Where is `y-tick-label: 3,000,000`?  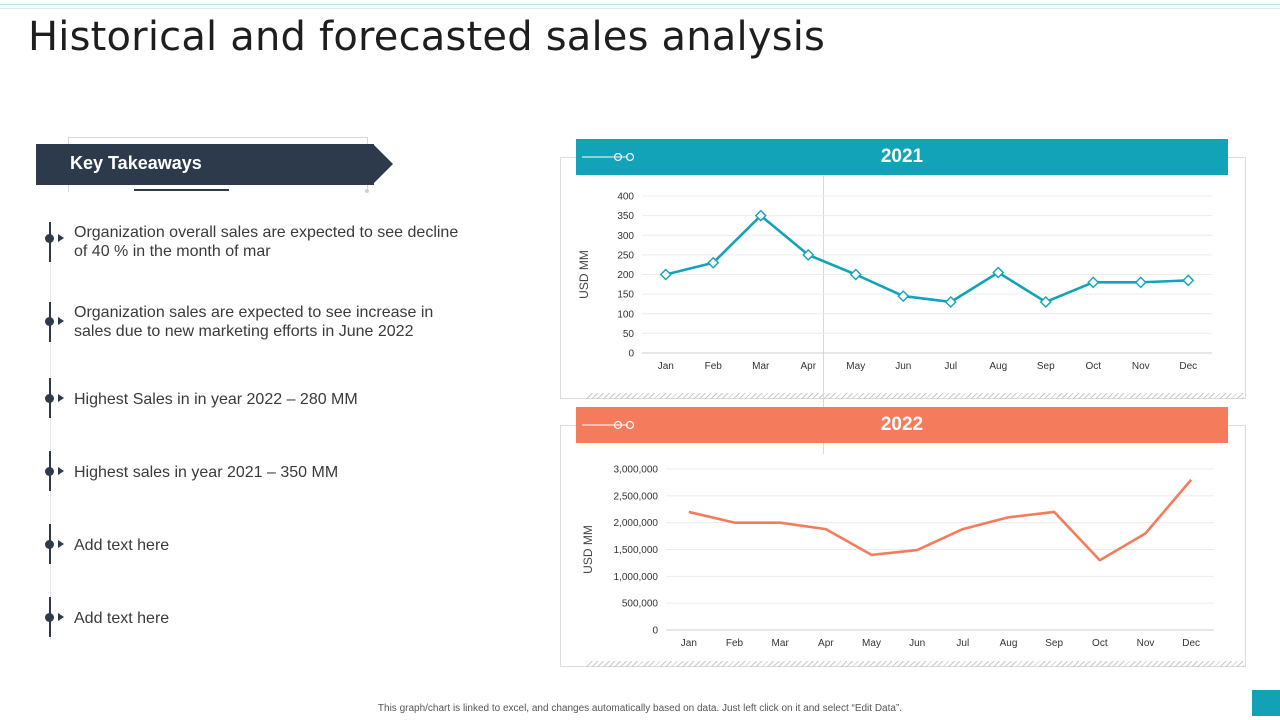
y-tick-label: 3,000,000 is located at coordinates (636, 470).